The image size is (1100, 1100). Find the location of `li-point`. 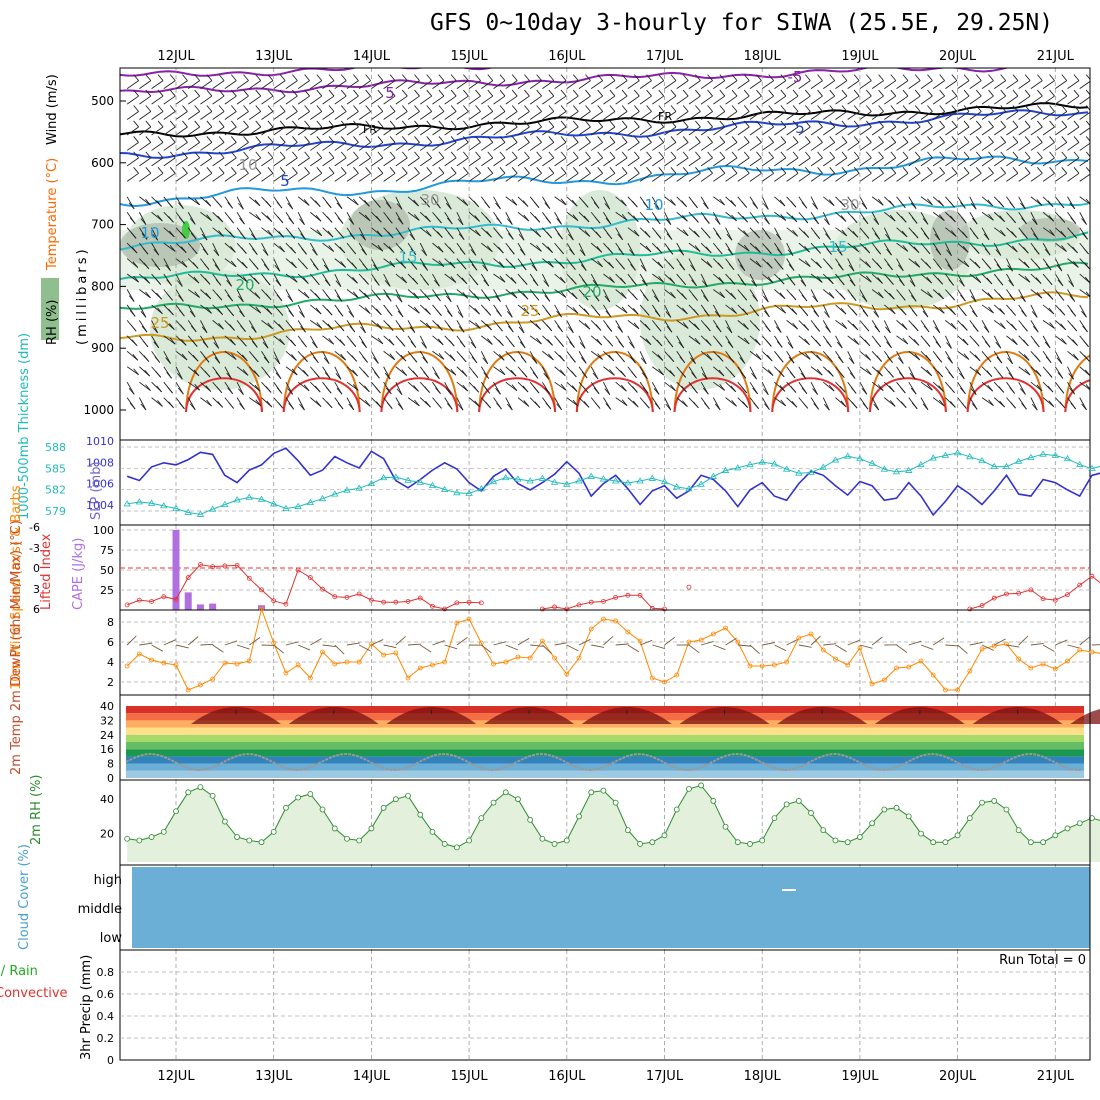

li-point is located at coordinates (1031, 590).